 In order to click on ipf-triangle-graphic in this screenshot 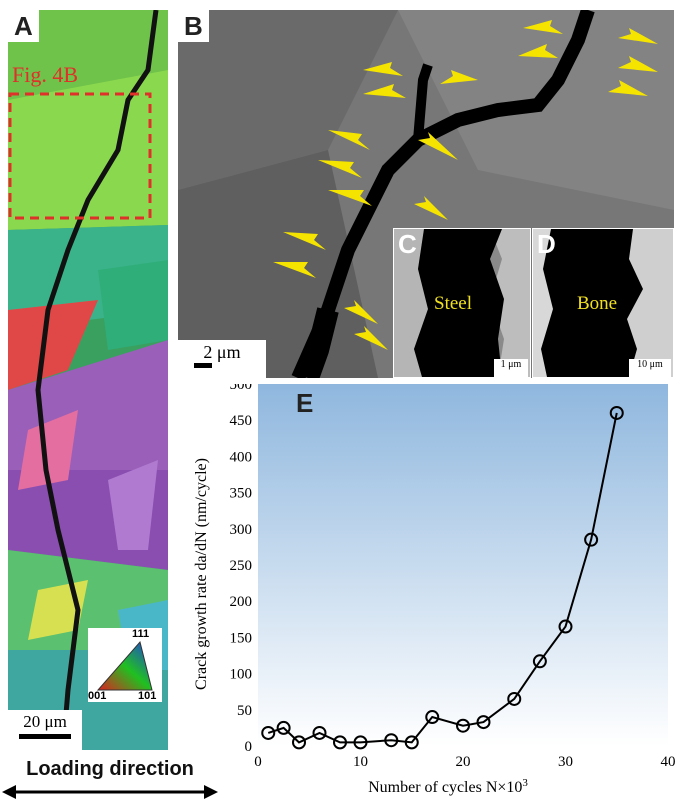, I will do `click(124, 665)`.